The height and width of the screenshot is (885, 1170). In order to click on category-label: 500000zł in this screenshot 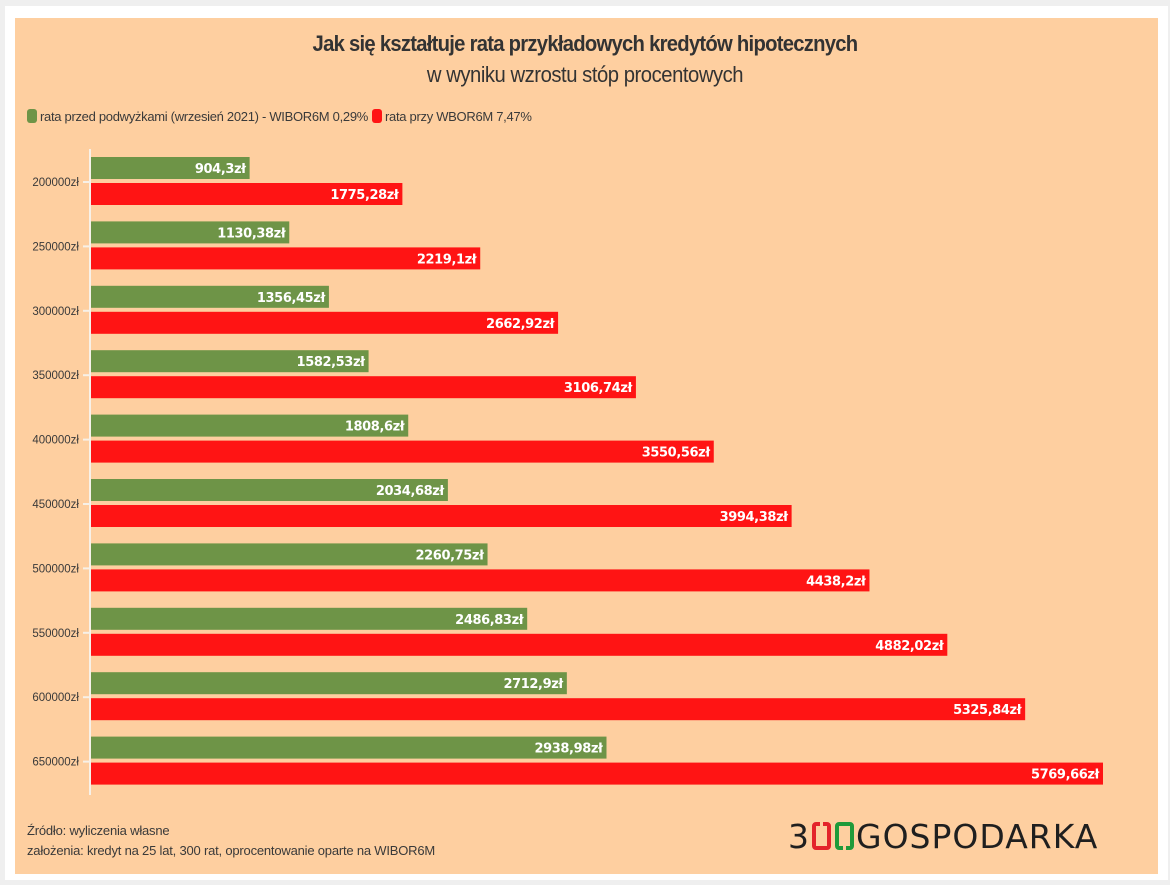, I will do `click(55, 569)`.